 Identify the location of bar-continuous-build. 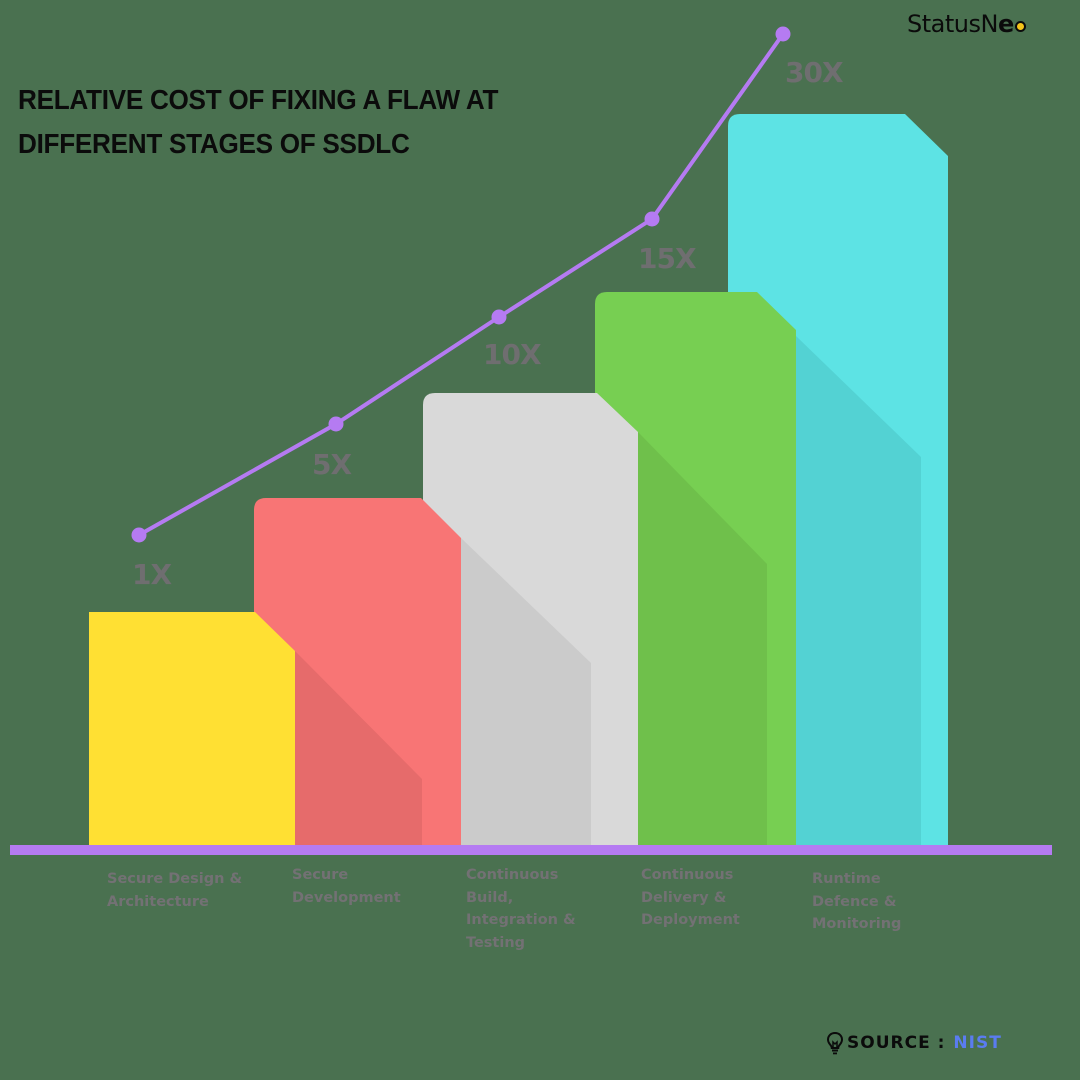
(530, 620).